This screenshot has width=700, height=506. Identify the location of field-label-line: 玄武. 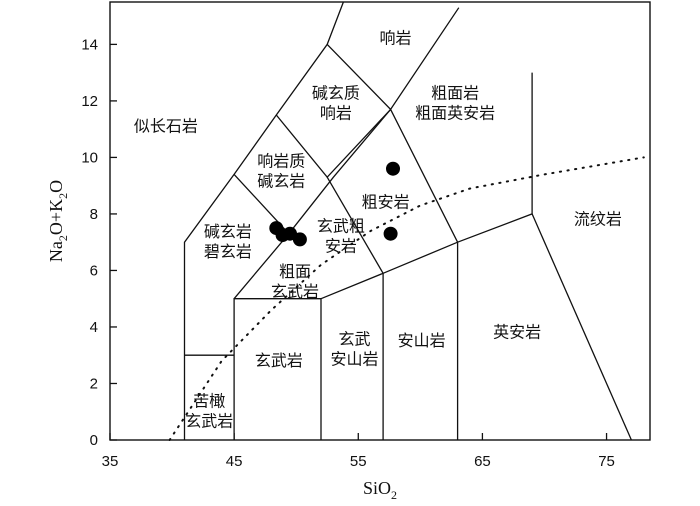
(355, 339).